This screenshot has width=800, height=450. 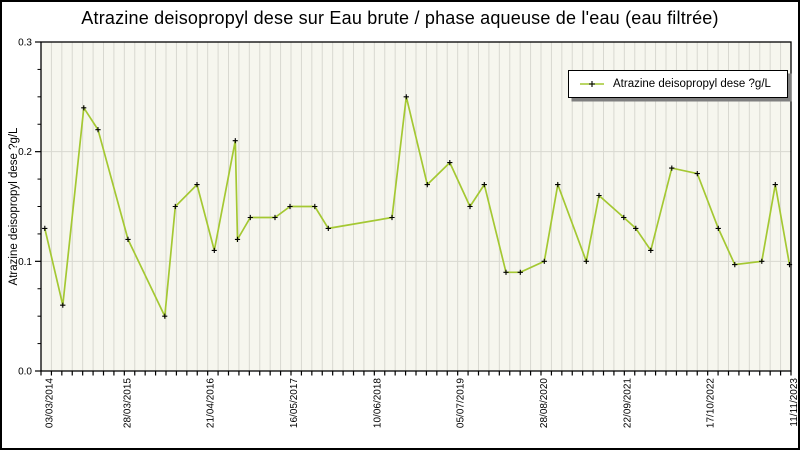 What do you see at coordinates (25, 43) in the screenshot?
I see `y-tick-label: 0.3` at bounding box center [25, 43].